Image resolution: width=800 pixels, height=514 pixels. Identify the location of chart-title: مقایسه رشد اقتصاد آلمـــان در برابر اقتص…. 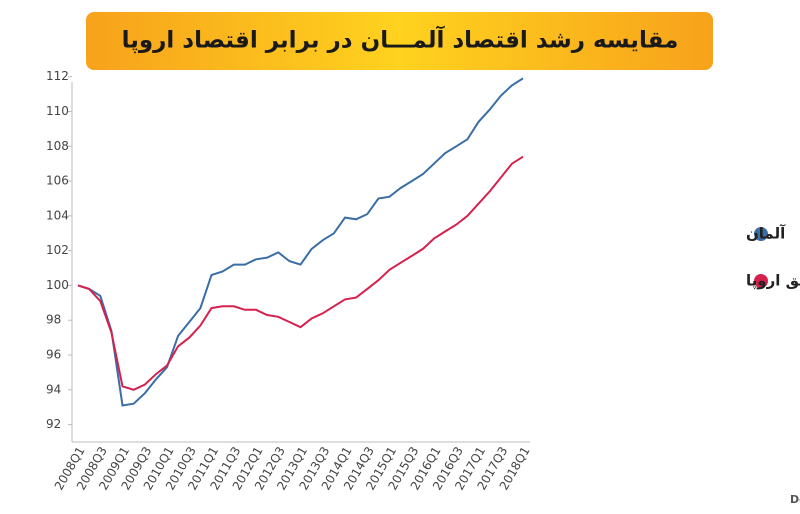
(400, 39).